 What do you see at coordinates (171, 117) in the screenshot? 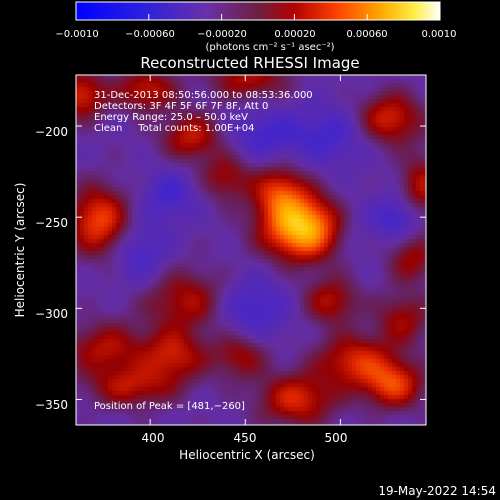
I see `annotation-energy-range: Energy Range: 25.0 – 50.0 keV` at bounding box center [171, 117].